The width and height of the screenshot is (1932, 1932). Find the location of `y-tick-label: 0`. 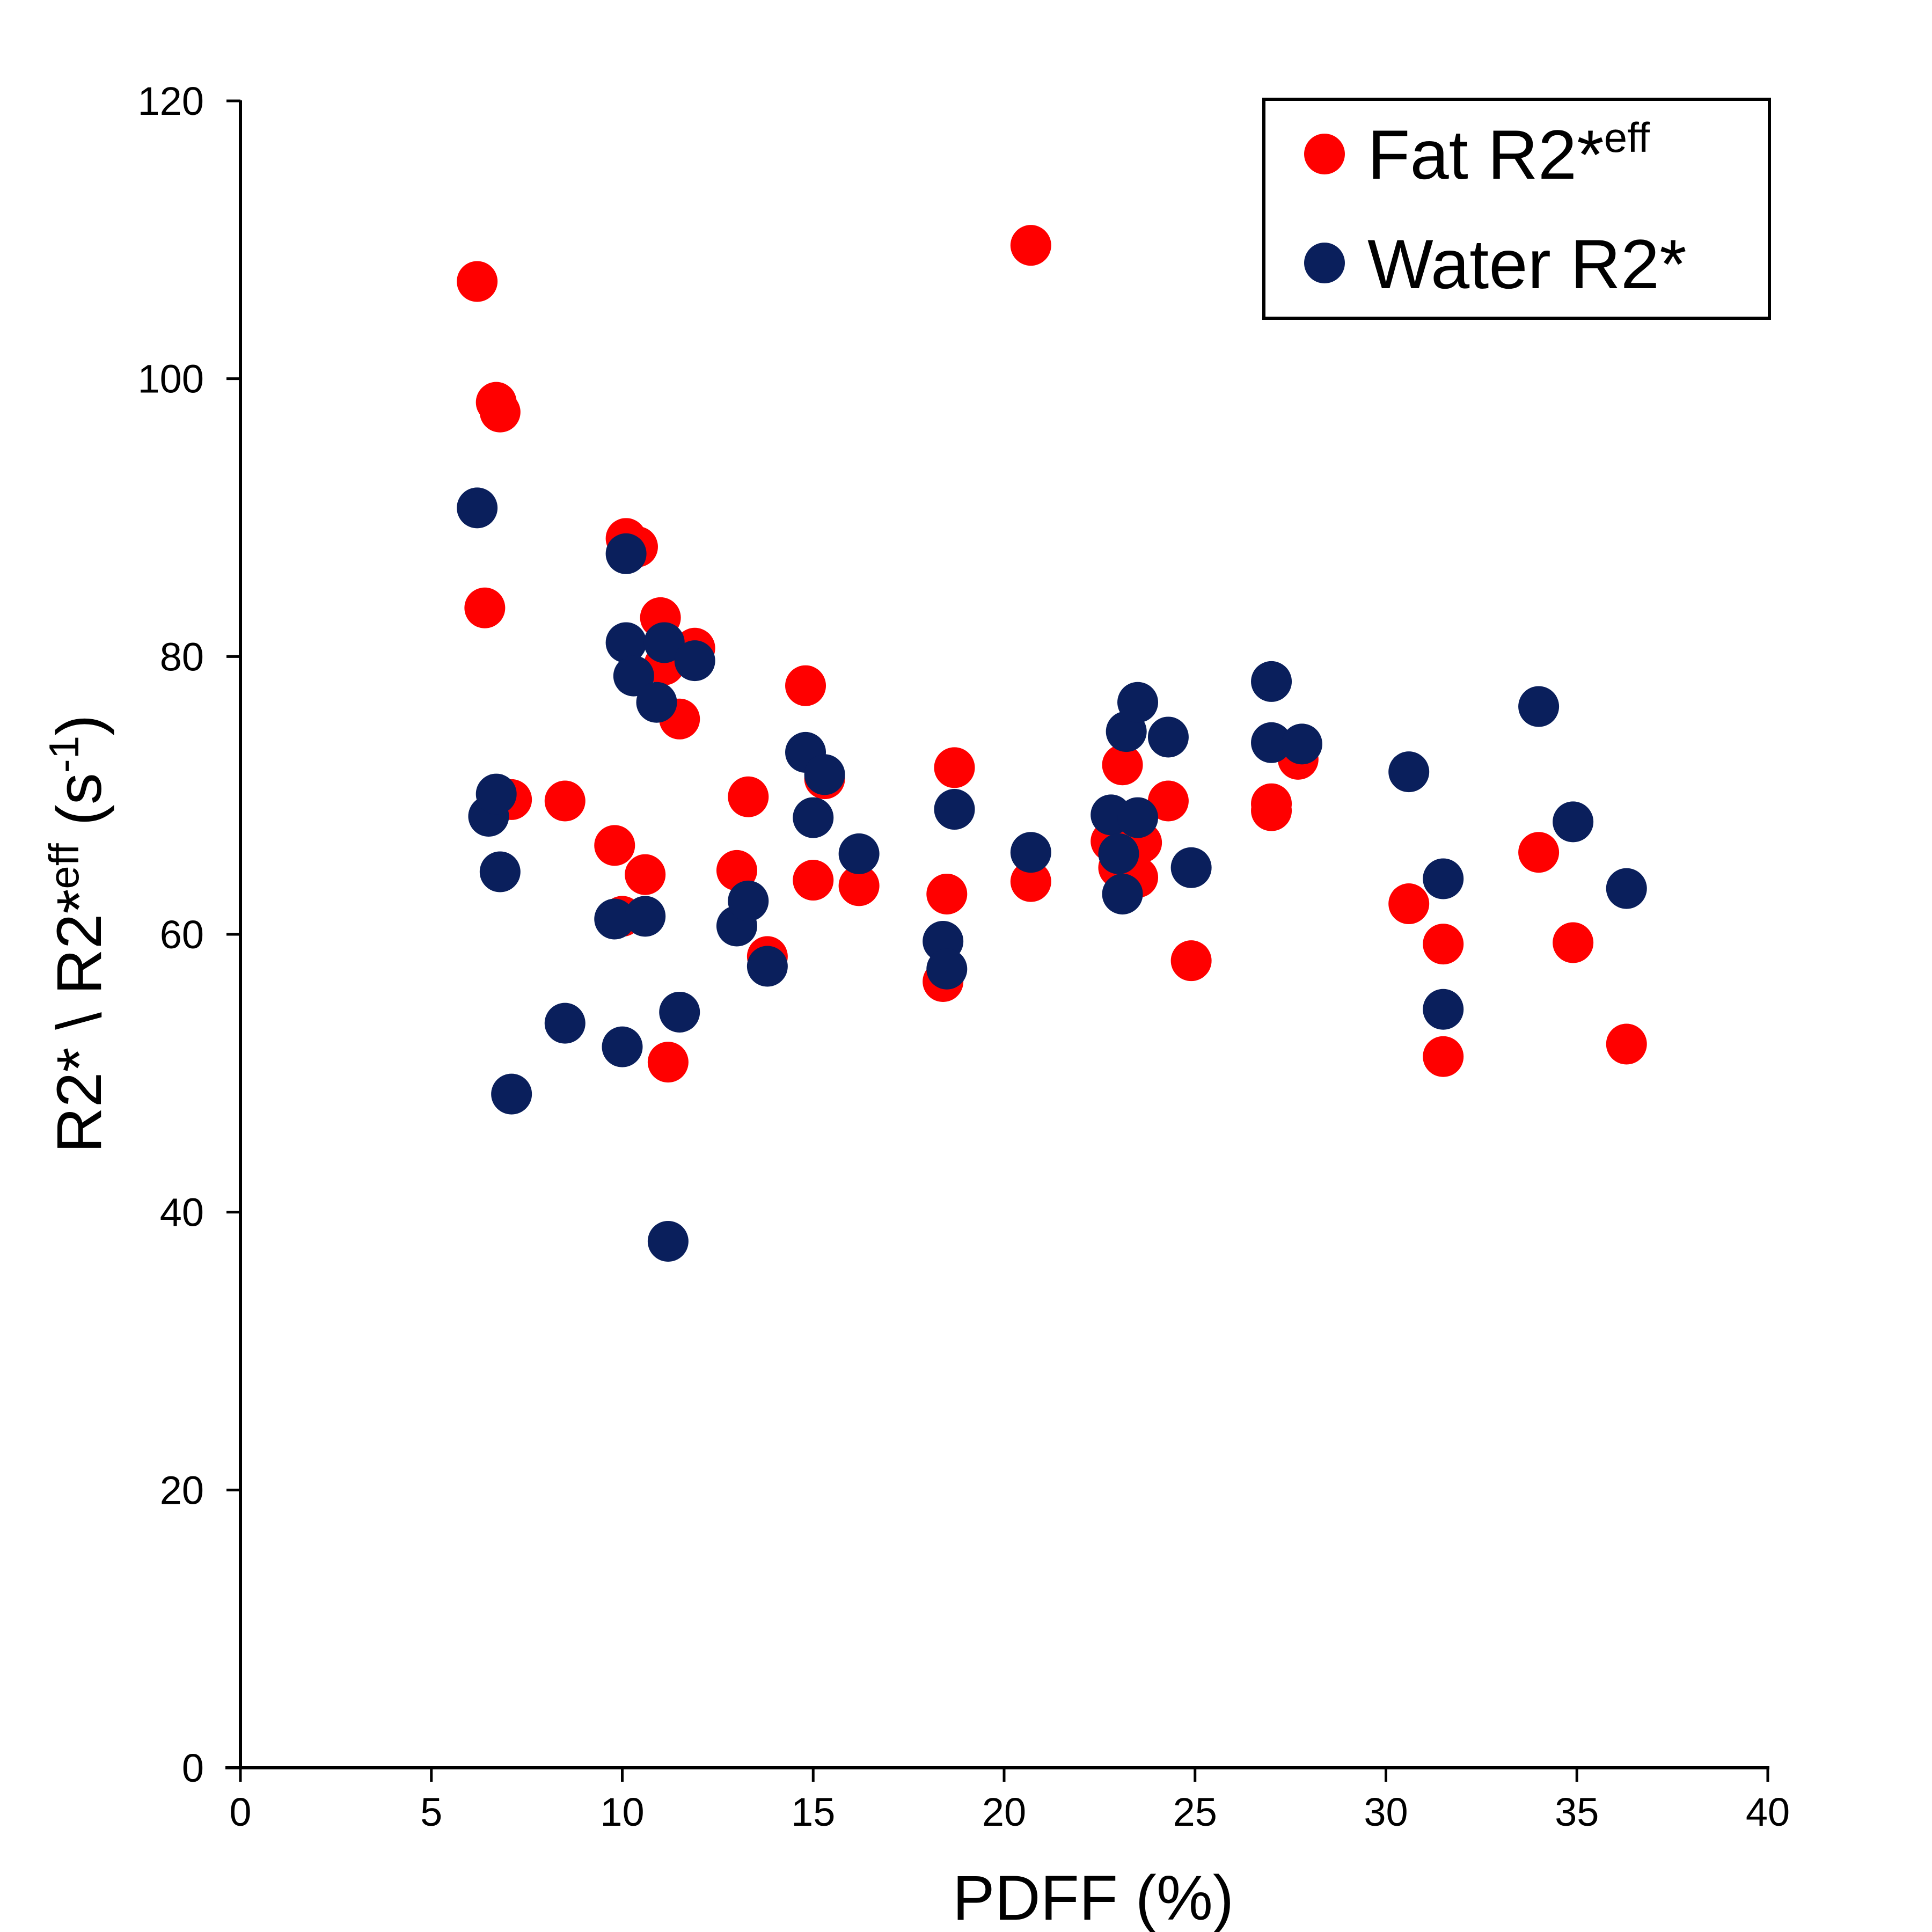

y-tick-label: 0 is located at coordinates (193, 1768).